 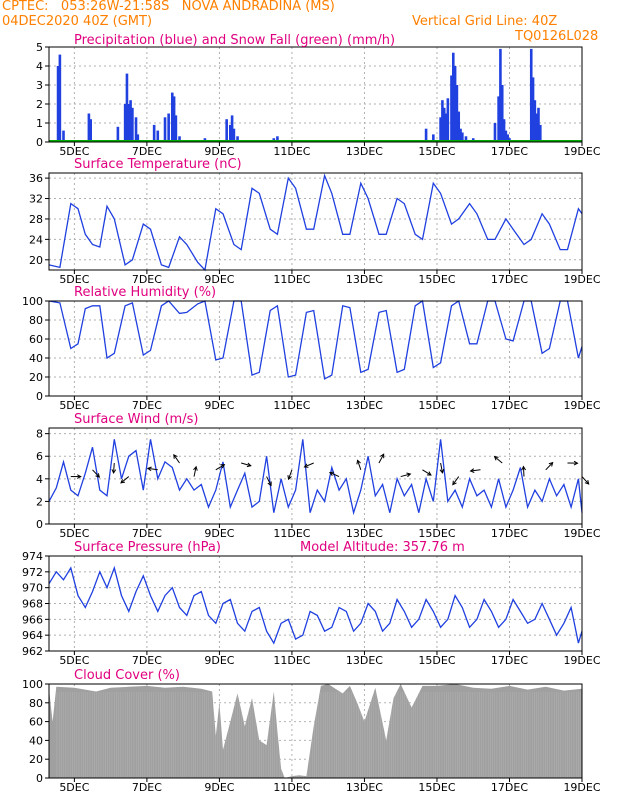 What do you see at coordinates (39, 66) in the screenshot?
I see `y-tick-label: 4` at bounding box center [39, 66].